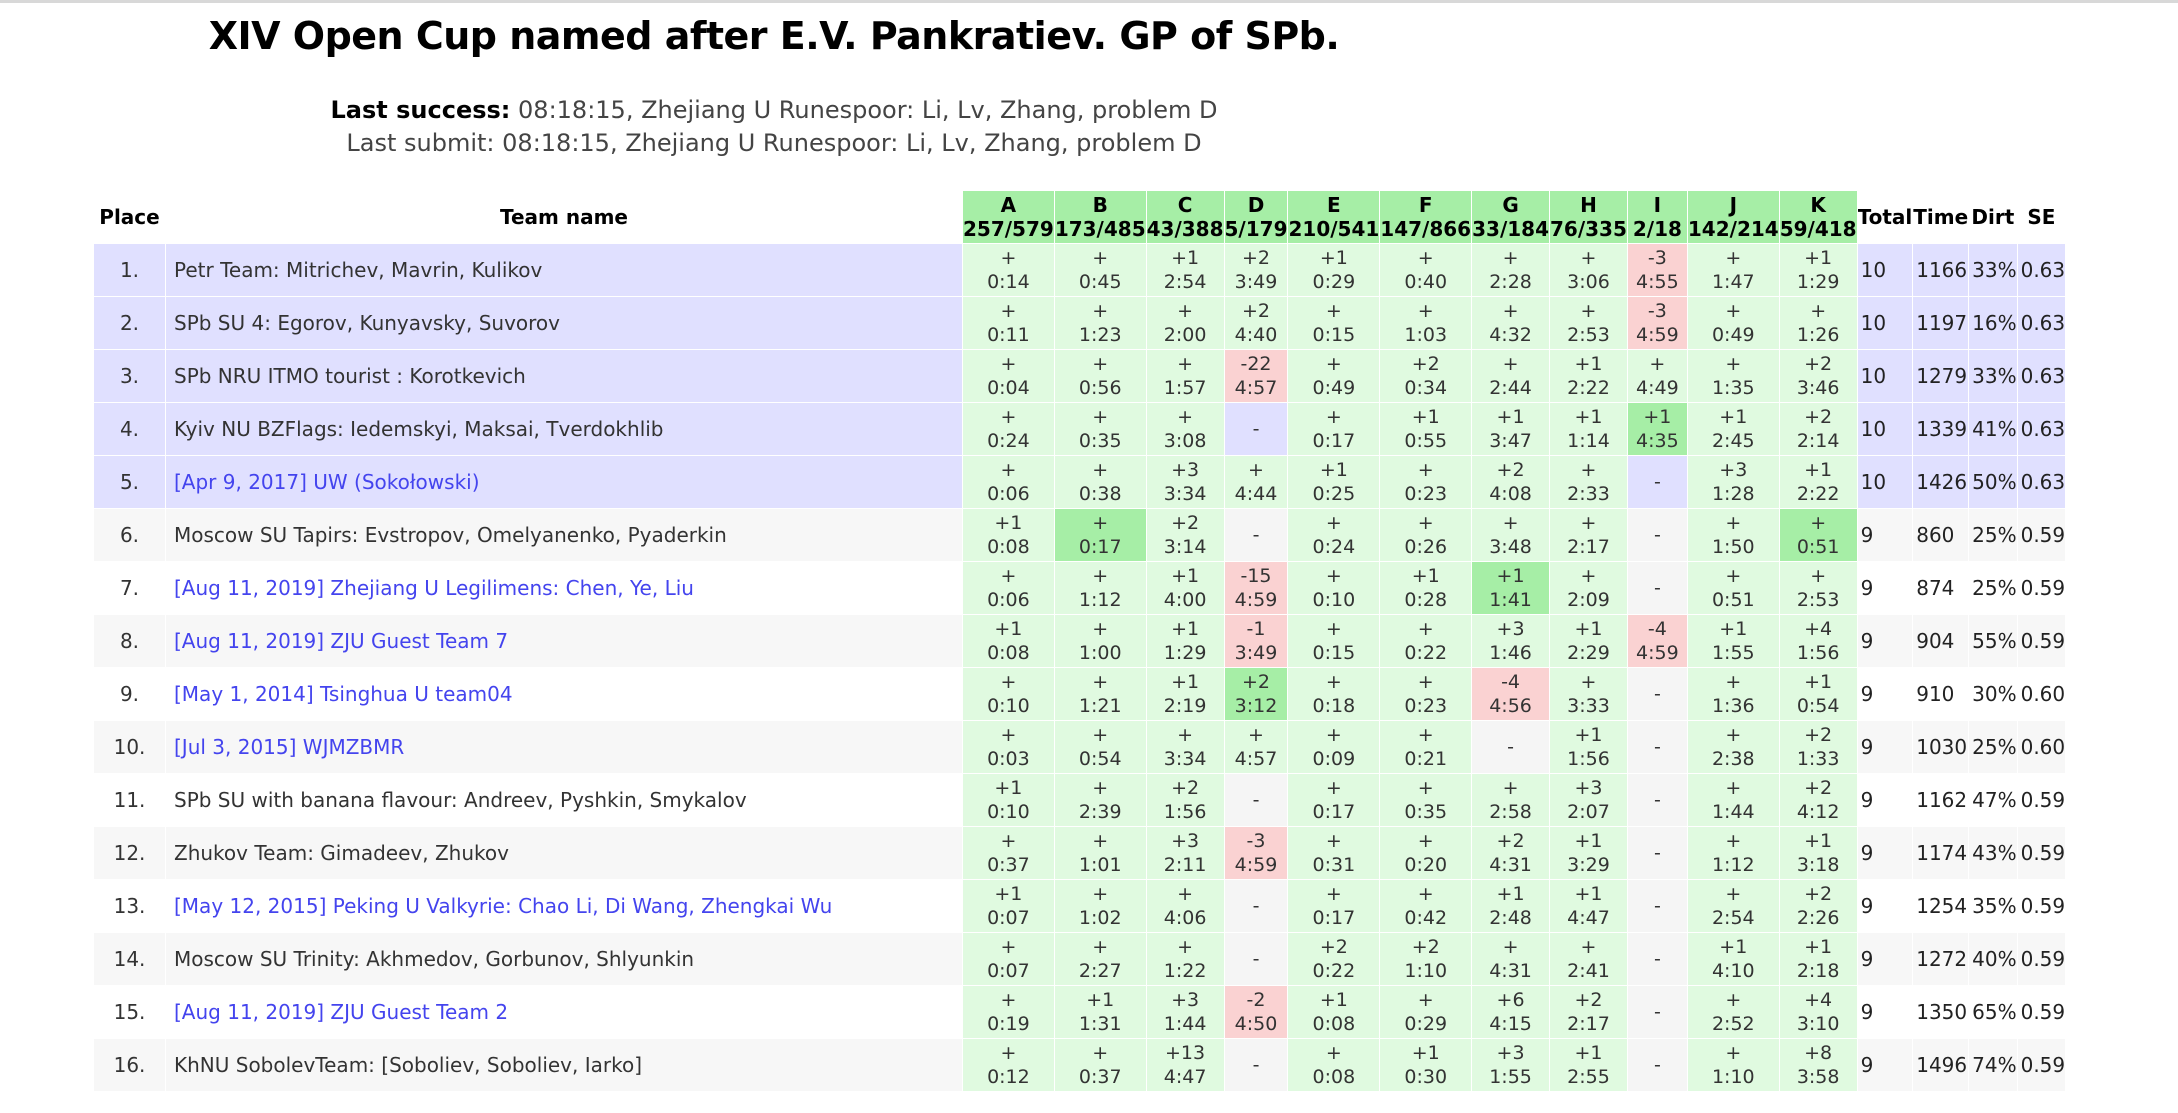 The width and height of the screenshot is (2178, 1113). What do you see at coordinates (1588, 482) in the screenshot?
I see `problem-cell-h: +2:33` at bounding box center [1588, 482].